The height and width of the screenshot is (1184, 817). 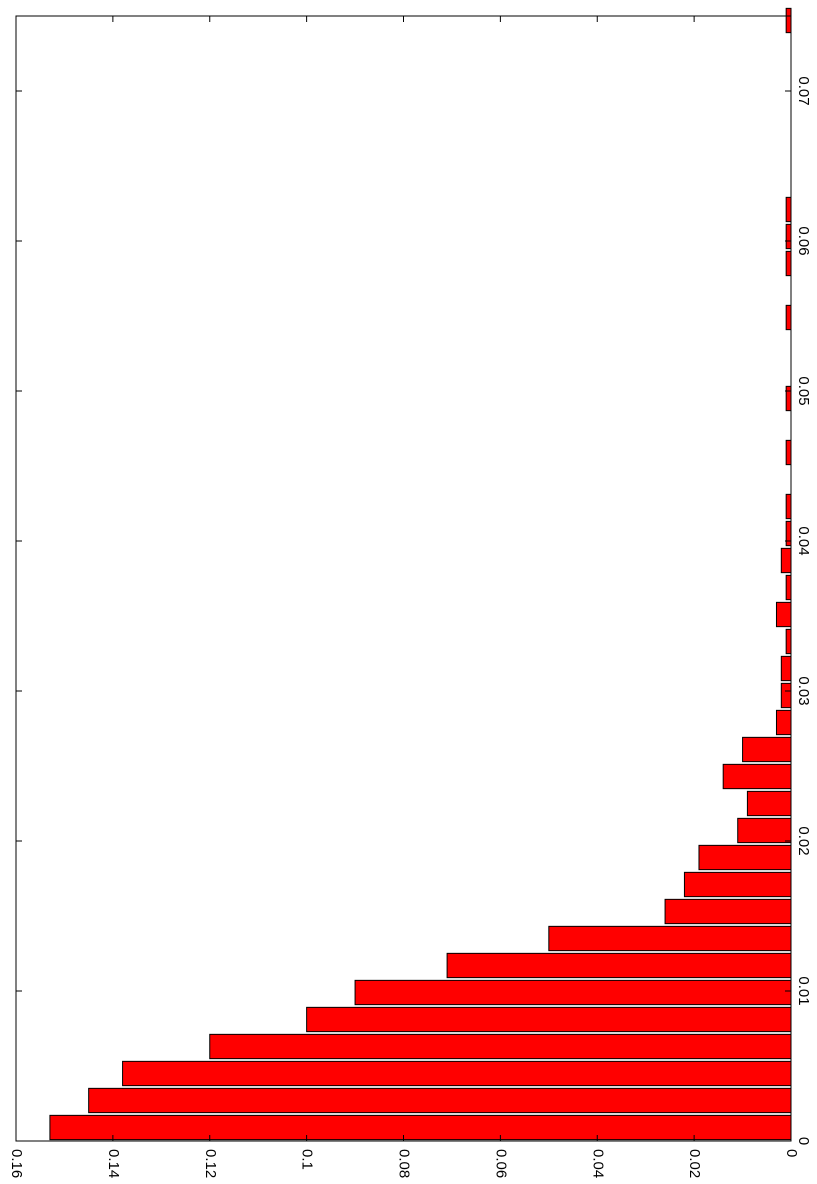 I want to click on x-tick-label: 0.03, so click(x=803, y=690).